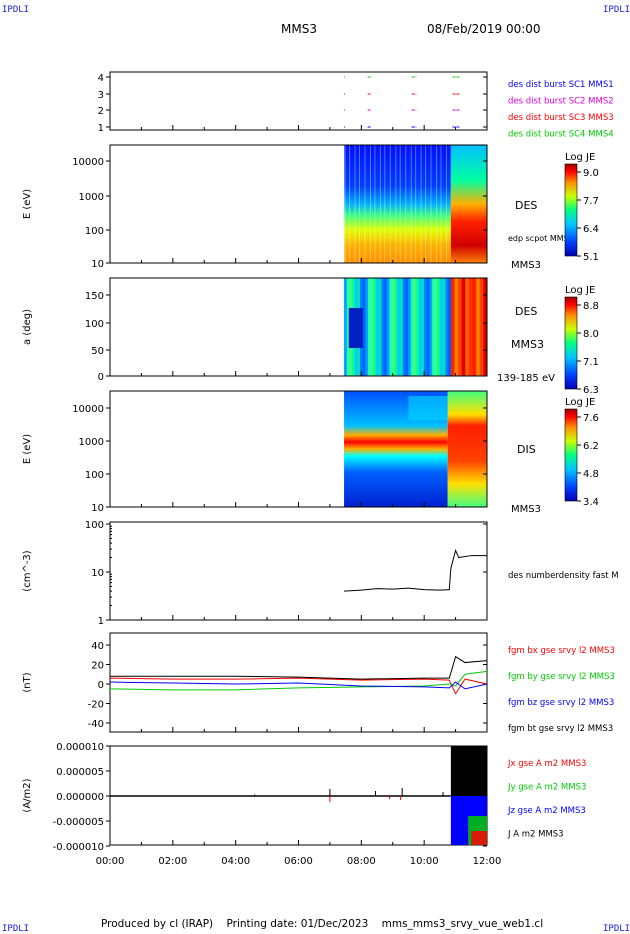 Image resolution: width=630 pixels, height=934 pixels. Describe the element at coordinates (580, 402) in the screenshot. I see `dis-energy-colorbar-title: Log JE` at that location.